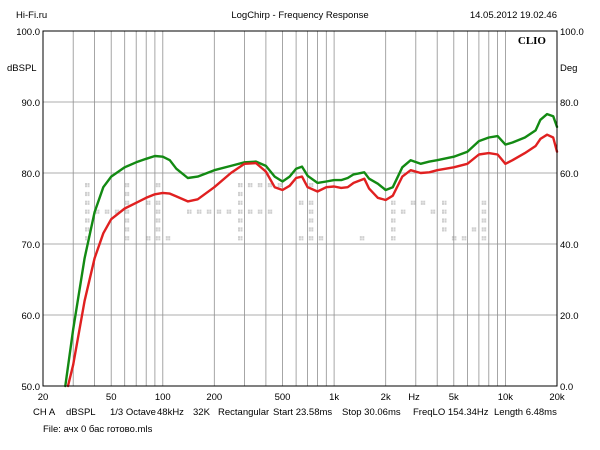 The image size is (600, 450). What do you see at coordinates (133, 412) in the screenshot?
I see `setting-smoothing: 1/3 Octave` at bounding box center [133, 412].